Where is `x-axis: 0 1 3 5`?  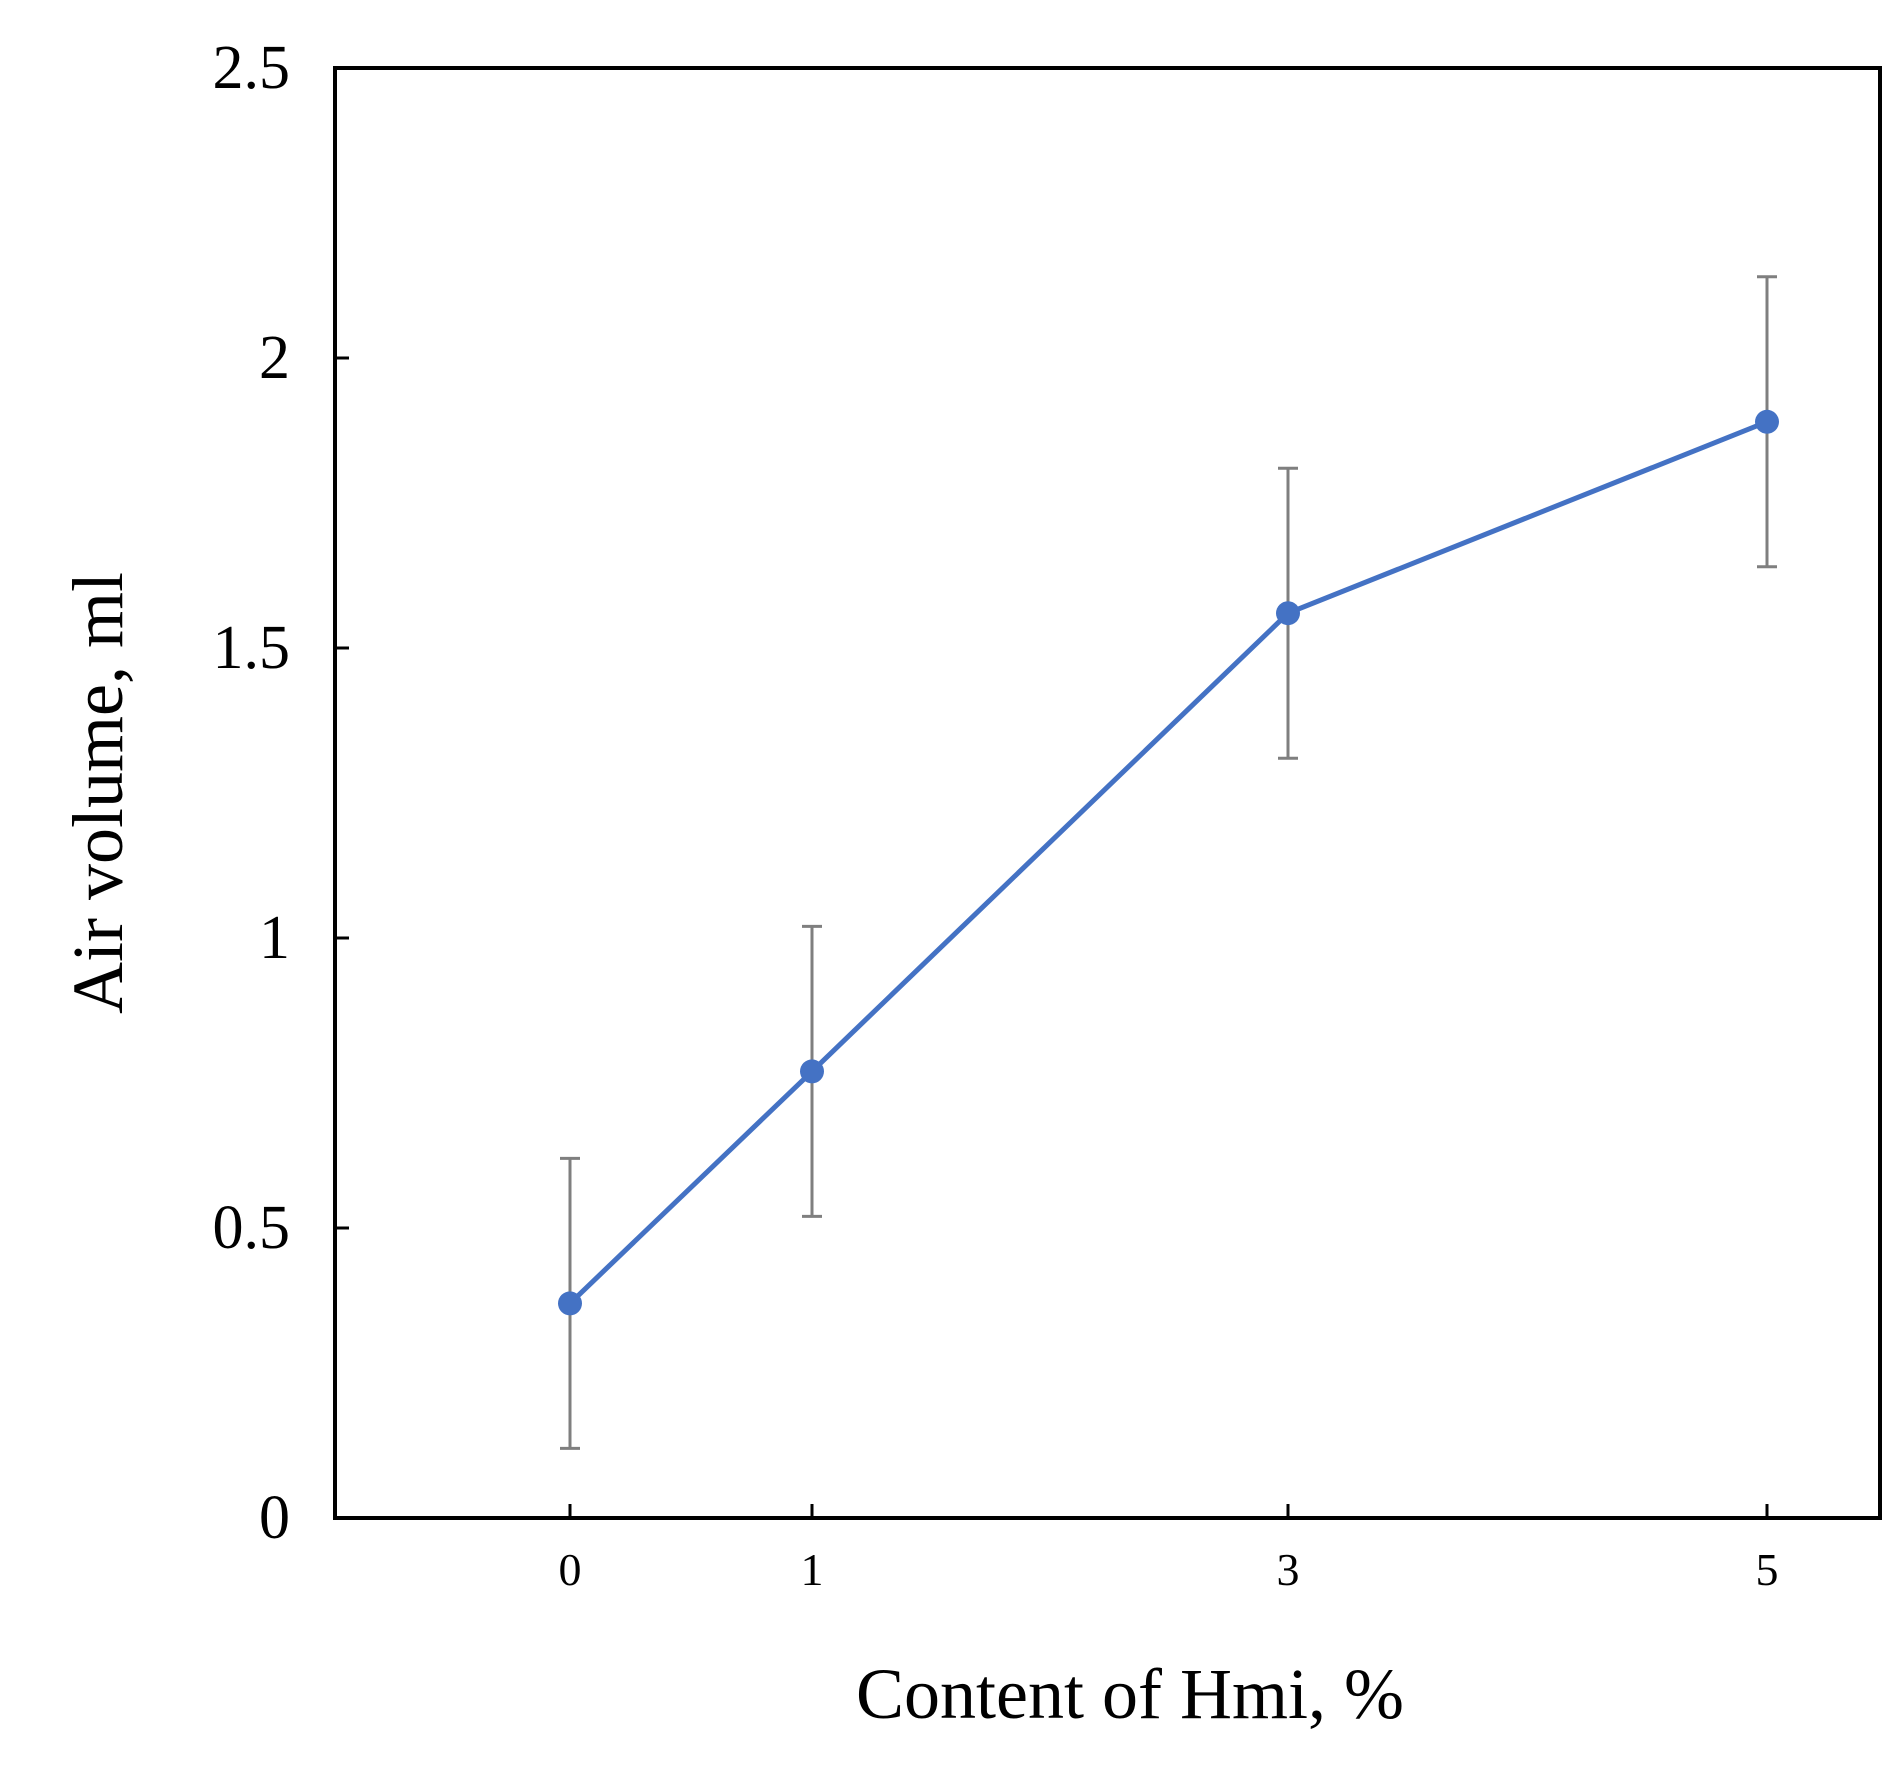
x-axis: 0 1 3 5 is located at coordinates (1169, 1549).